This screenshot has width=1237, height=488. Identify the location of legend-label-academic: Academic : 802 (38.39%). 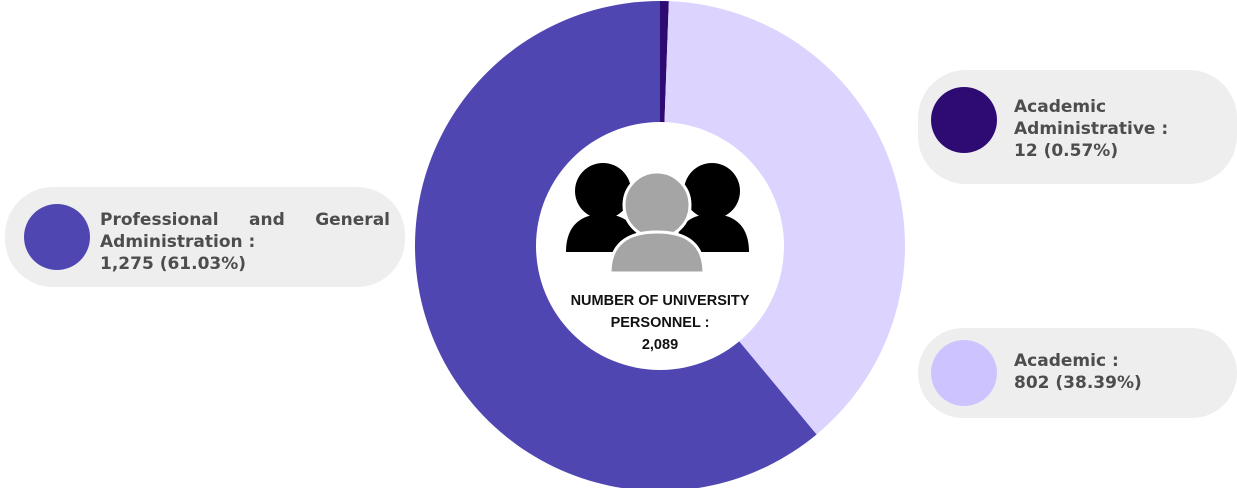
(1078, 372).